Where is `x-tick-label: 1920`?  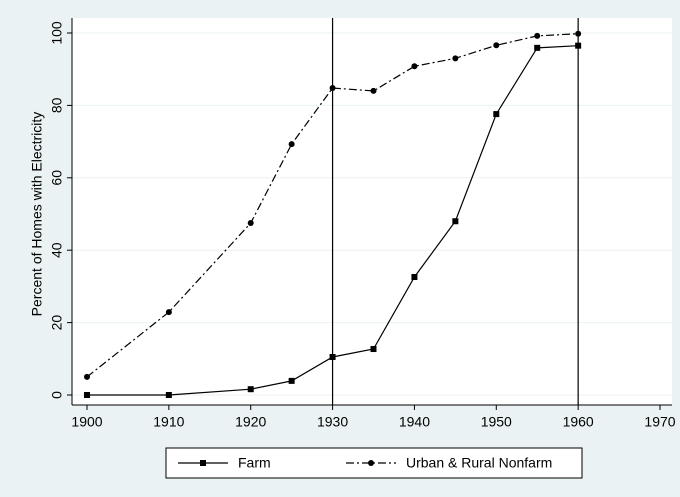 x-tick-label: 1920 is located at coordinates (250, 422).